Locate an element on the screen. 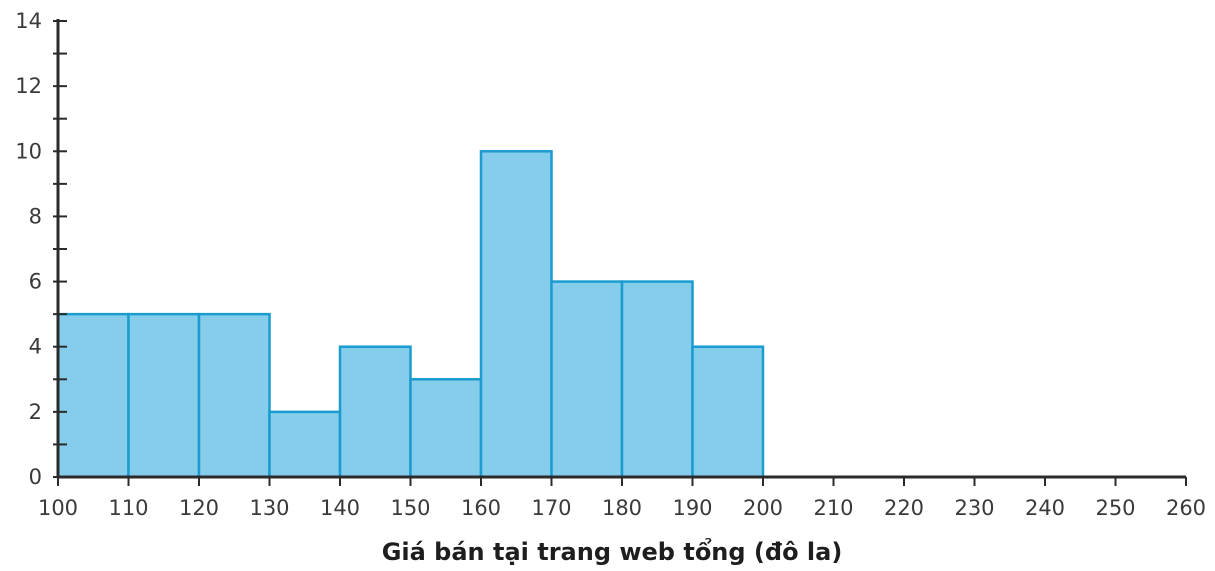 The width and height of the screenshot is (1215, 571). x-tick-label-230: 230 is located at coordinates (974, 508).